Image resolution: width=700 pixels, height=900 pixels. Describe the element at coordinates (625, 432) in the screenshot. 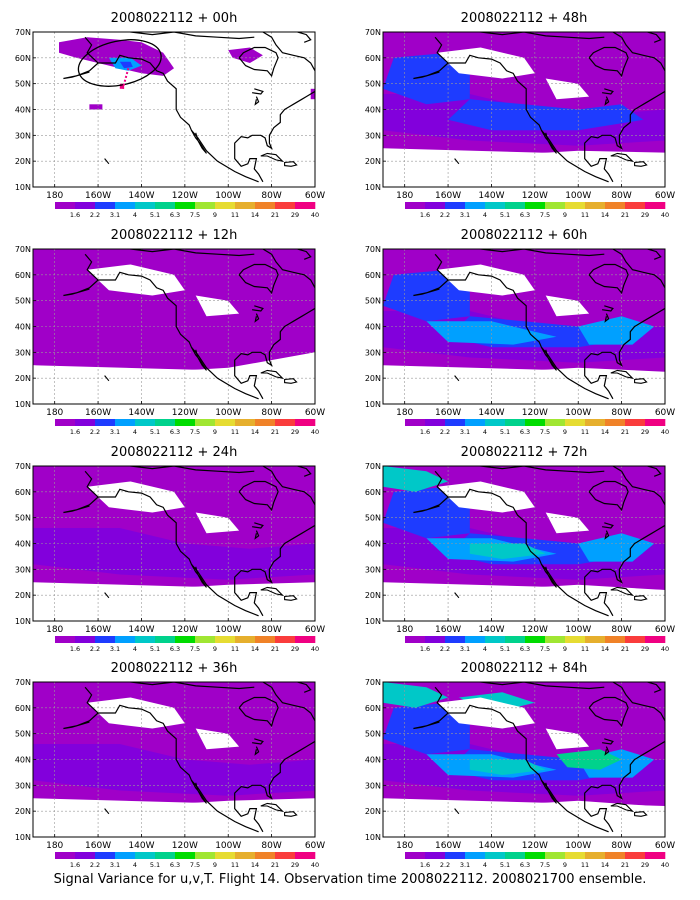

I see `colorbar-label: 21` at that location.